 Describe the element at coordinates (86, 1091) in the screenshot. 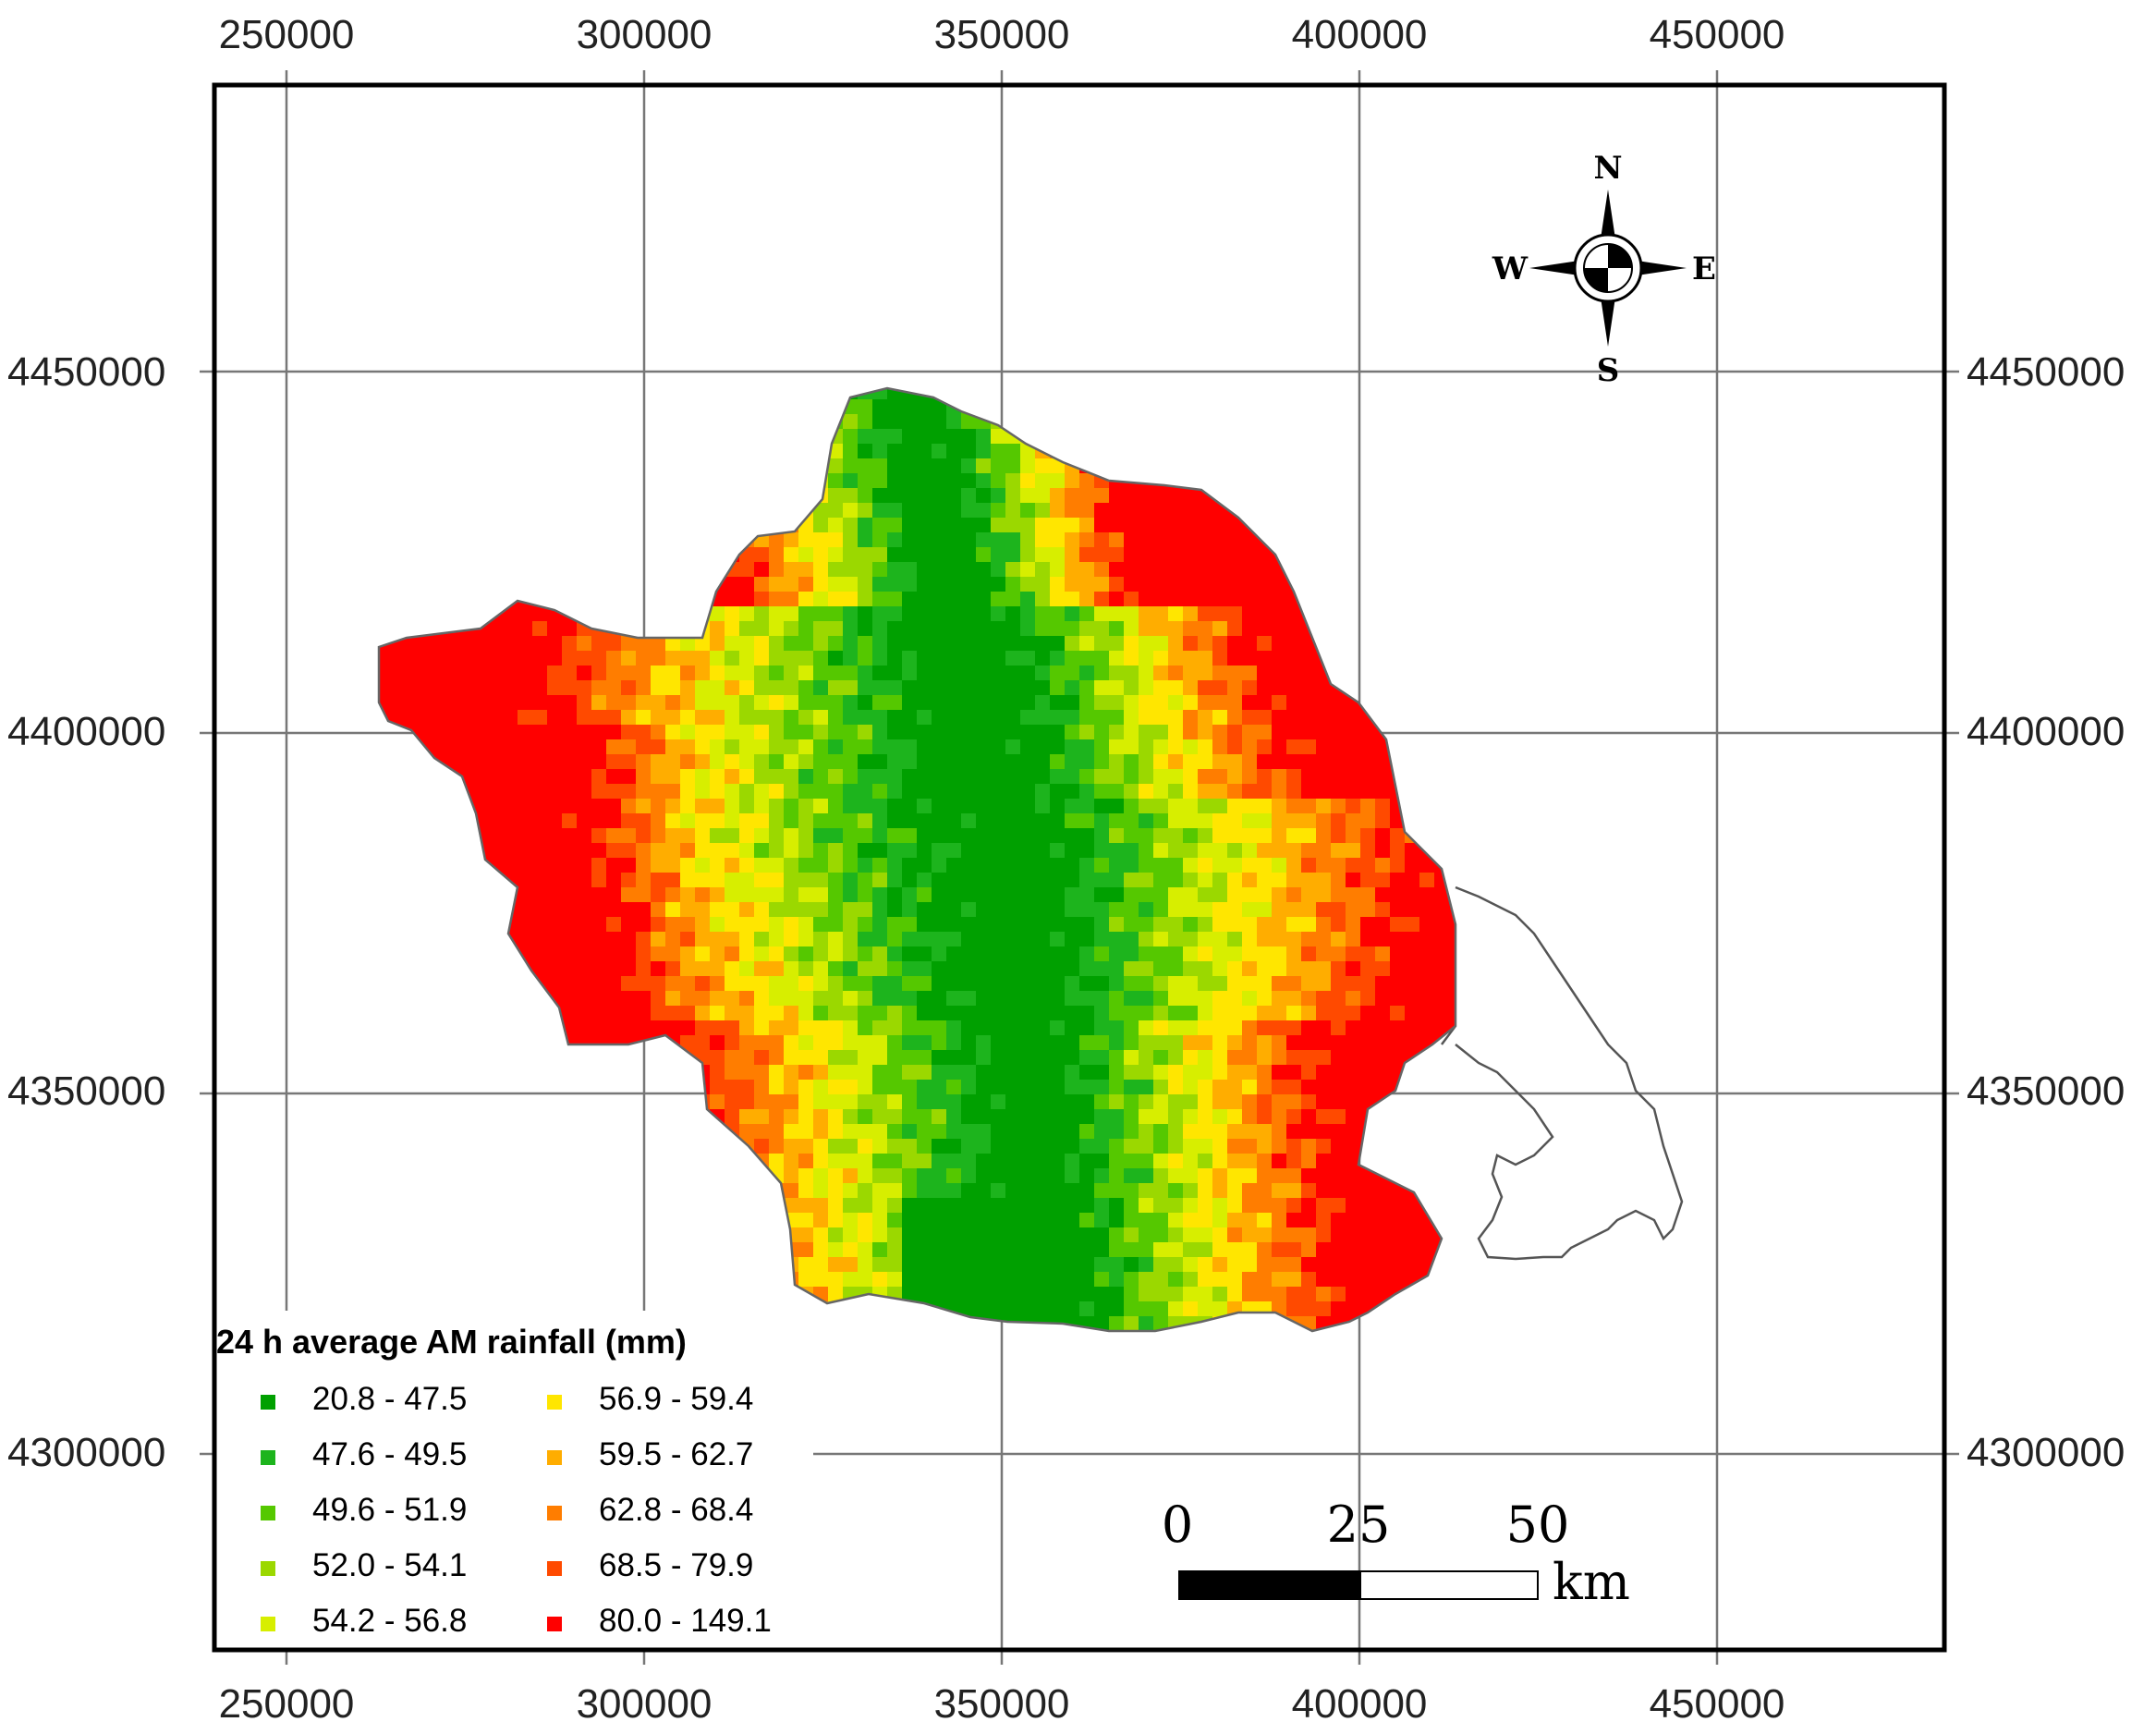

I see `y-tick-left: 4350000` at that location.